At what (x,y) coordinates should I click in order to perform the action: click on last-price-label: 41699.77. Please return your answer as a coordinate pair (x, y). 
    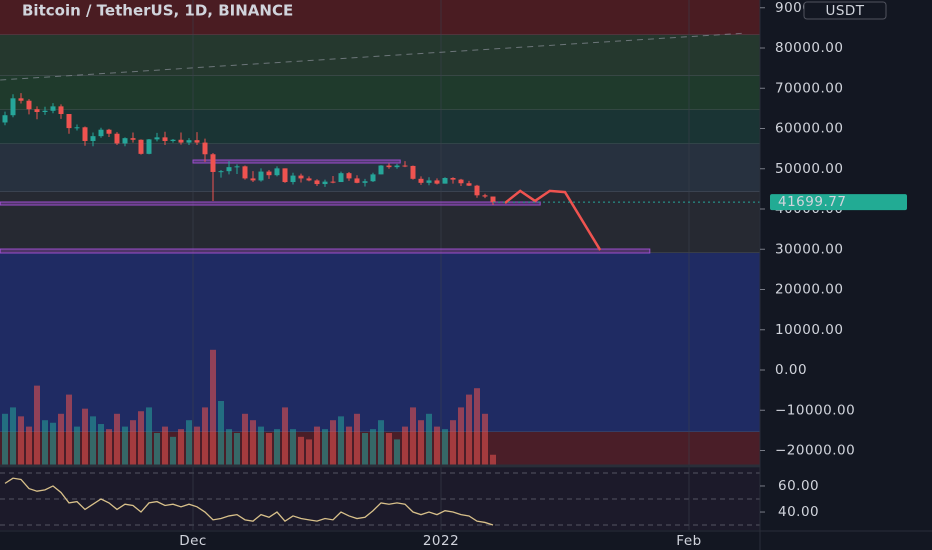
    Looking at the image, I should click on (812, 202).